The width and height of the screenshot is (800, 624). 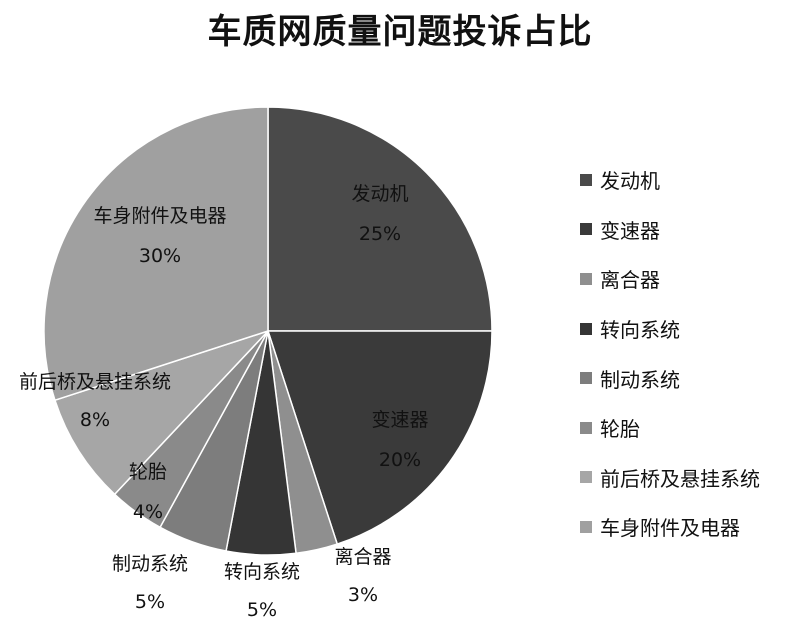 What do you see at coordinates (680, 478) in the screenshot?
I see `legend-label: 前后桥及悬挂系统` at bounding box center [680, 478].